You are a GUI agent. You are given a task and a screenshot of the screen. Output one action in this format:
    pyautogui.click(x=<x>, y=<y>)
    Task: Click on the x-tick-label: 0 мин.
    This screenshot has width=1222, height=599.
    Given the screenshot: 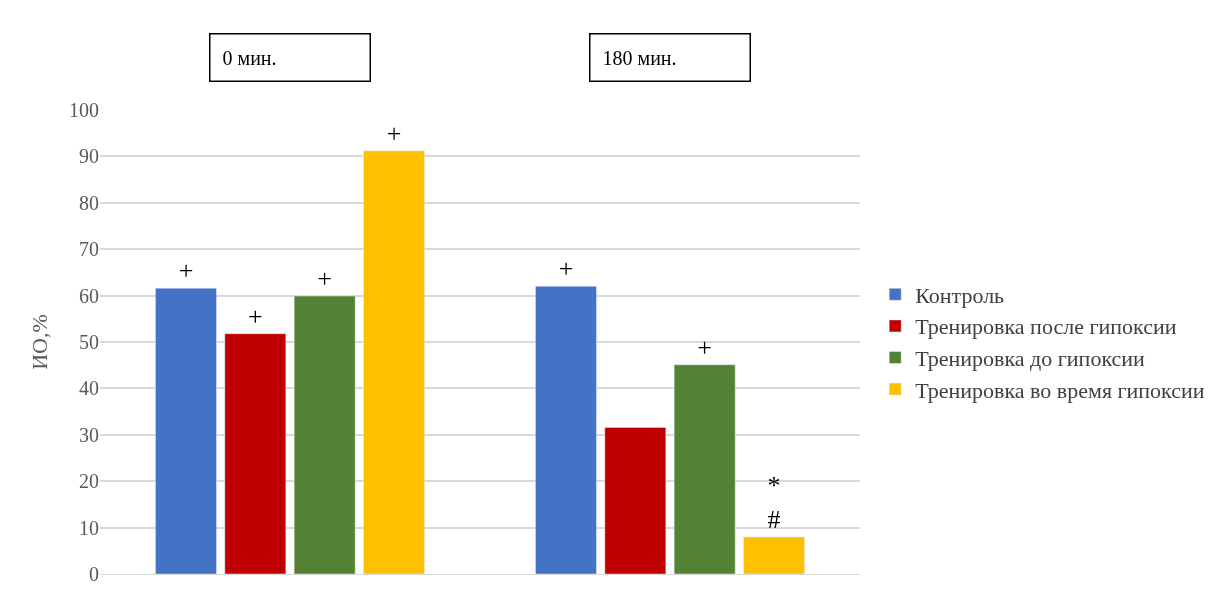 What is the action you would take?
    pyautogui.click(x=249, y=57)
    